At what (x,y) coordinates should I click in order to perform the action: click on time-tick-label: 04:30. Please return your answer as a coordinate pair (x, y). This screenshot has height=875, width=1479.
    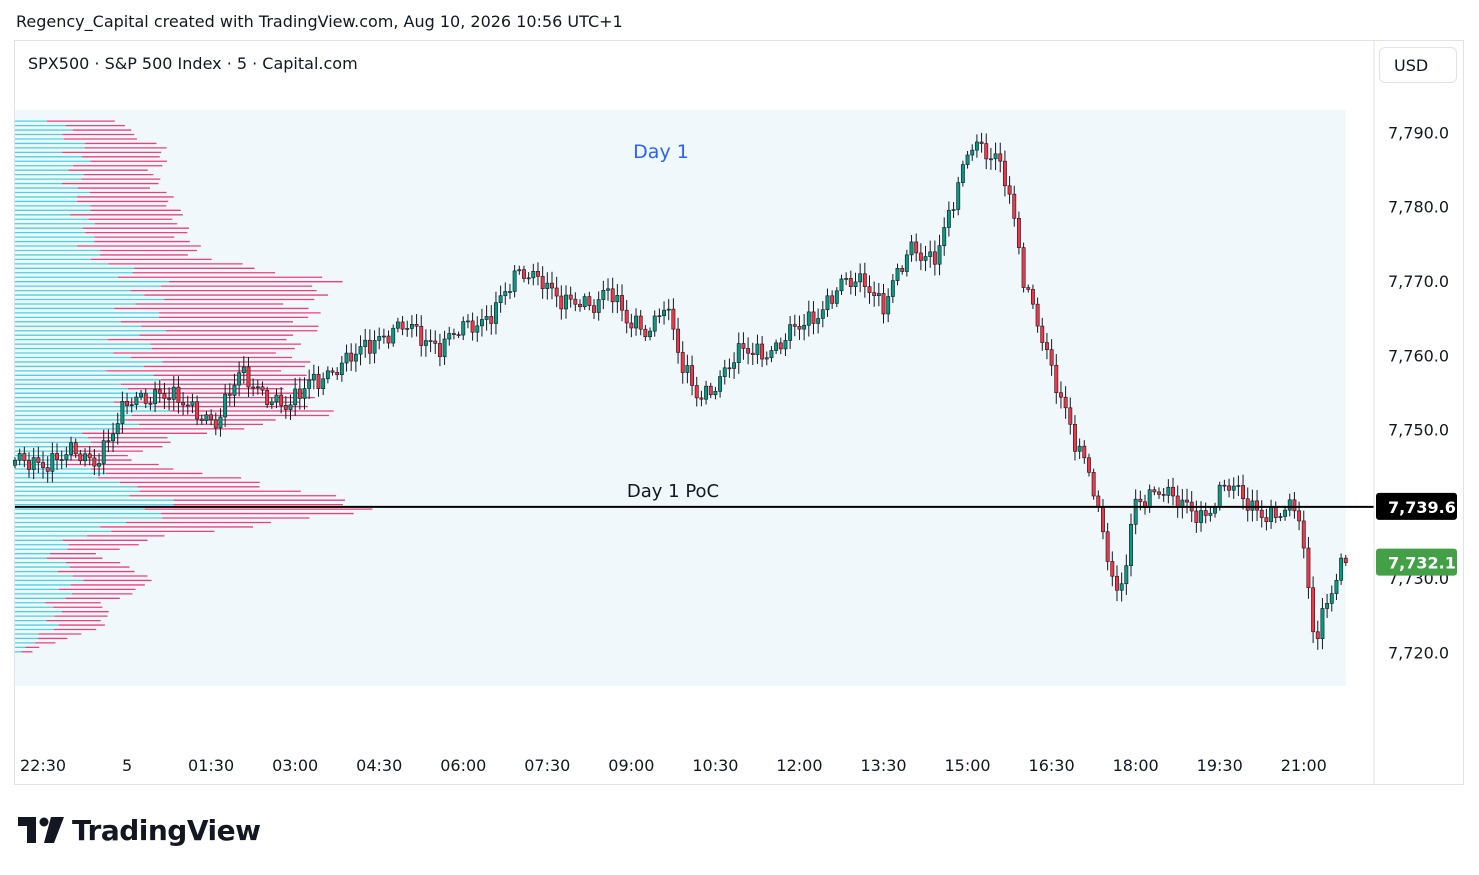
    Looking at the image, I should click on (379, 765).